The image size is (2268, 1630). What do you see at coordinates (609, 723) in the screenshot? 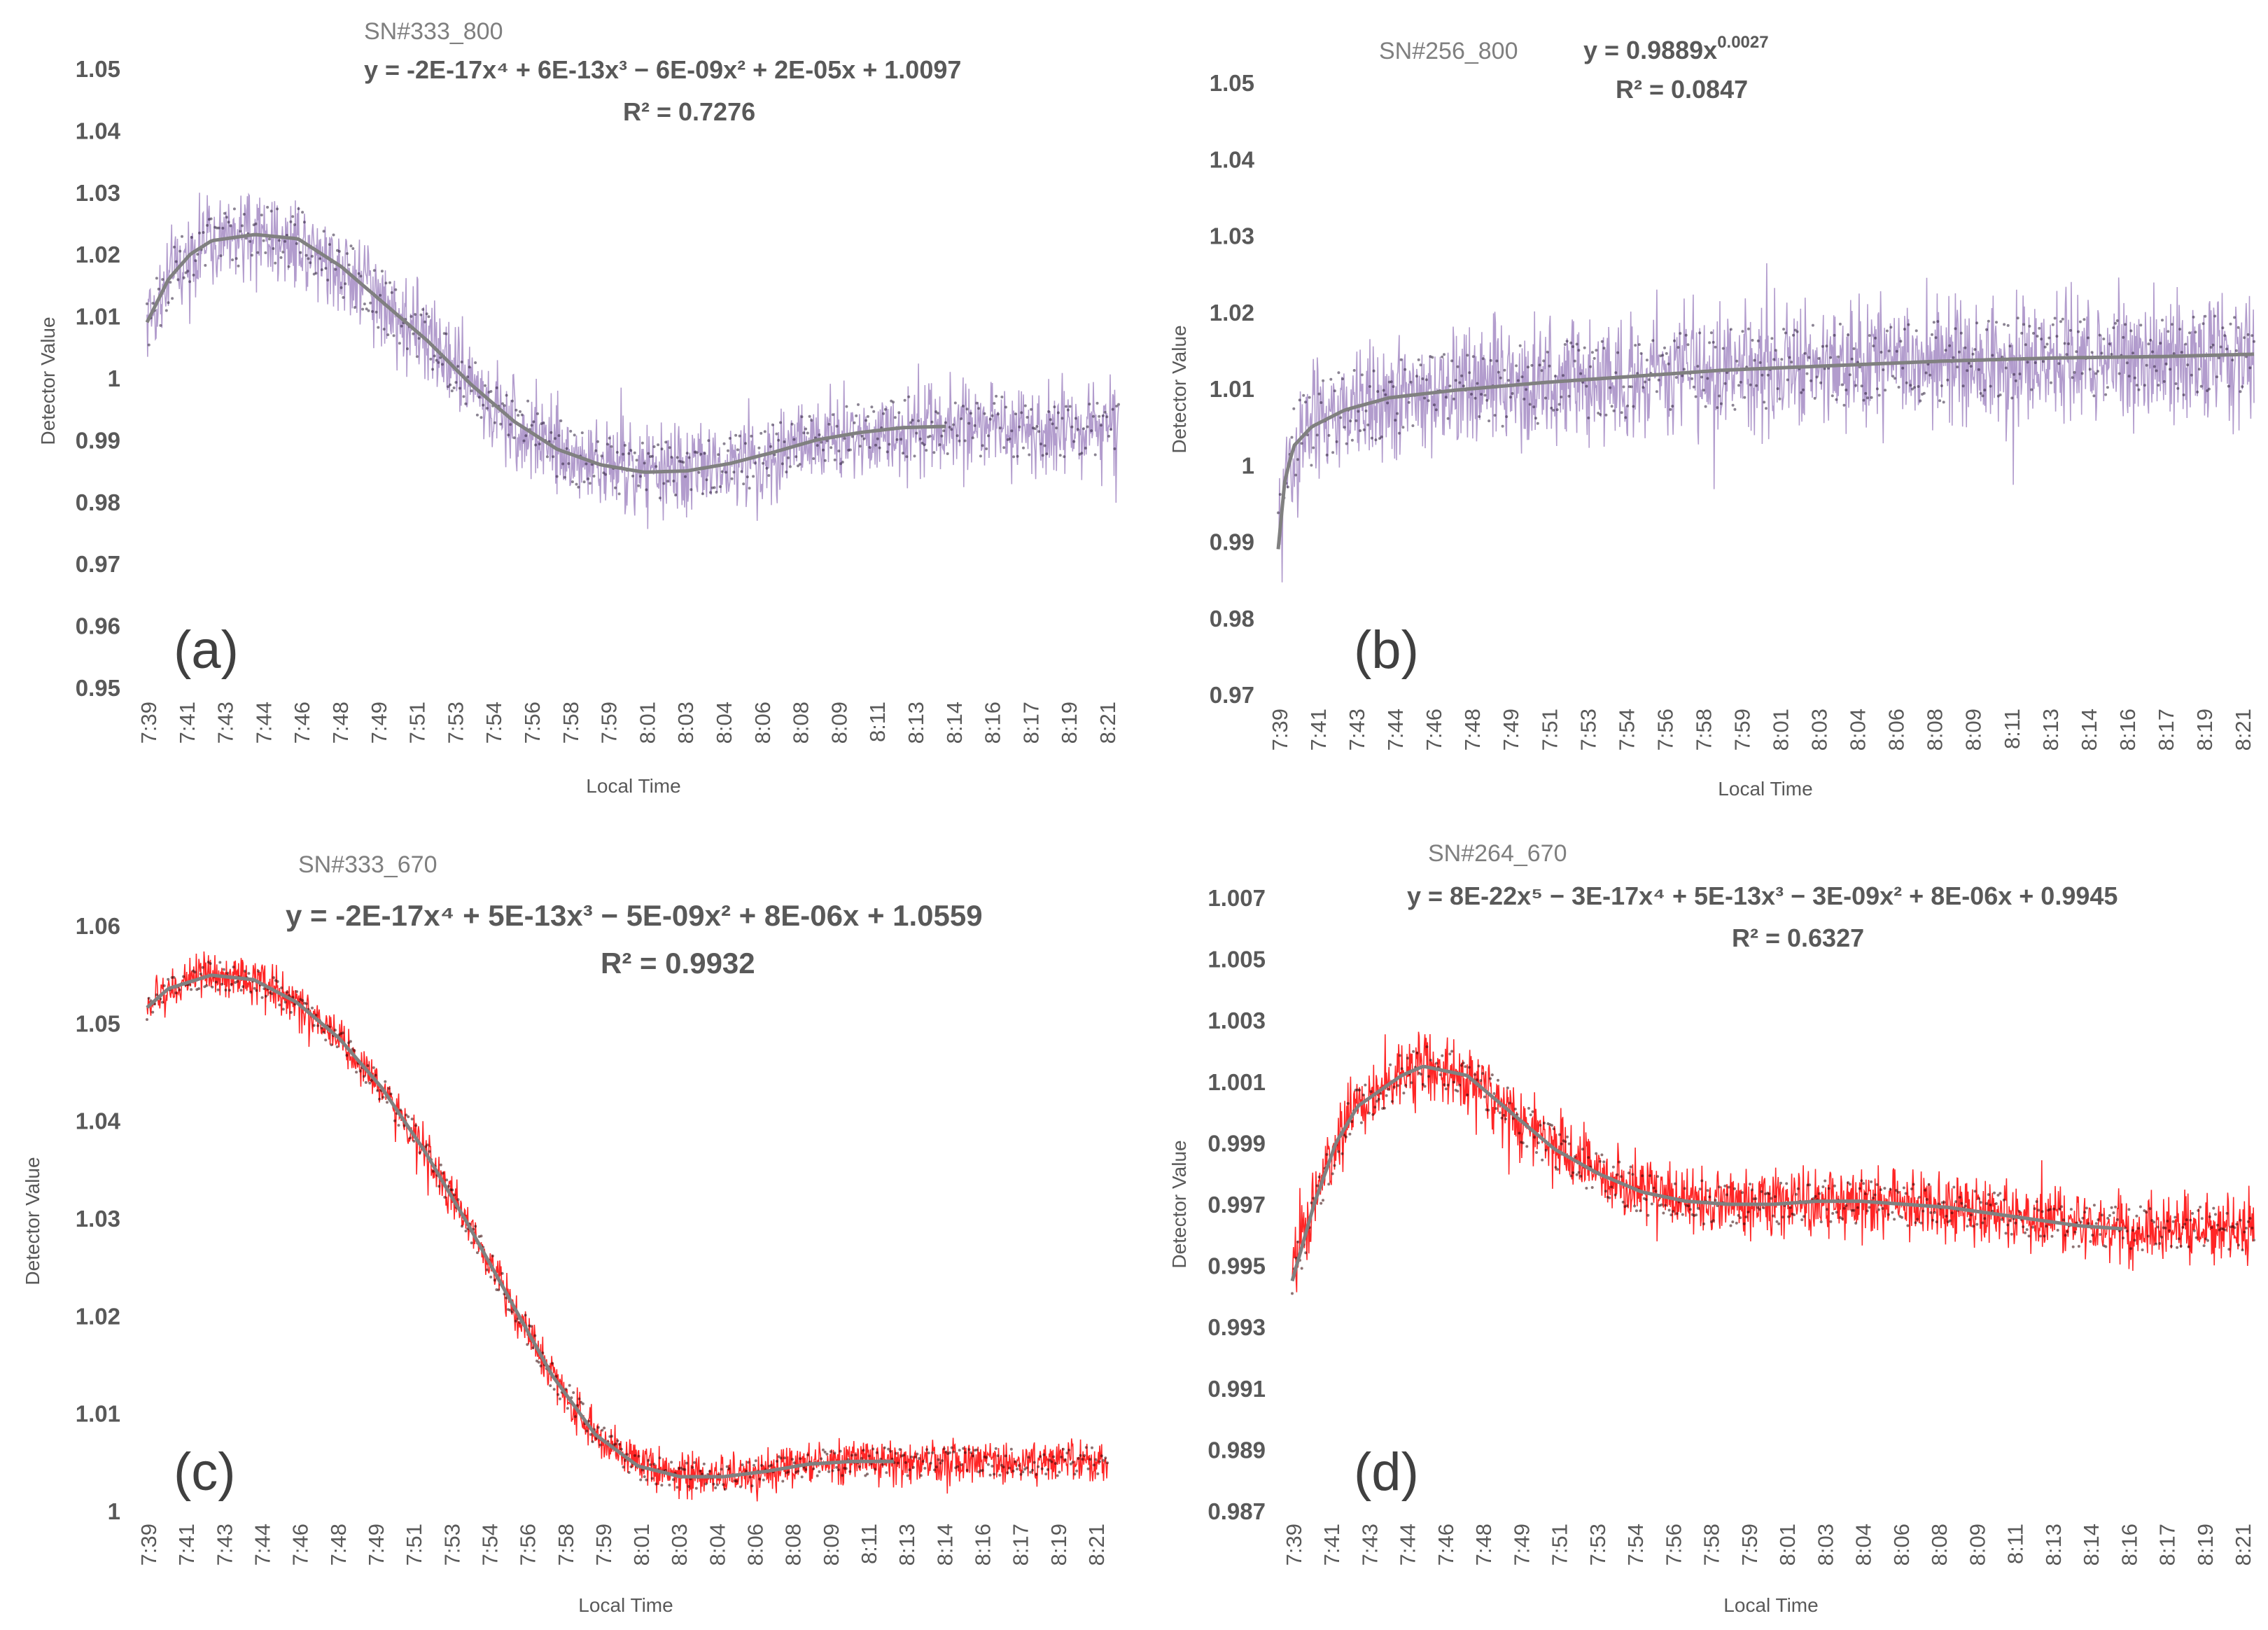
I see `x-tick-label: 7:59` at bounding box center [609, 723].